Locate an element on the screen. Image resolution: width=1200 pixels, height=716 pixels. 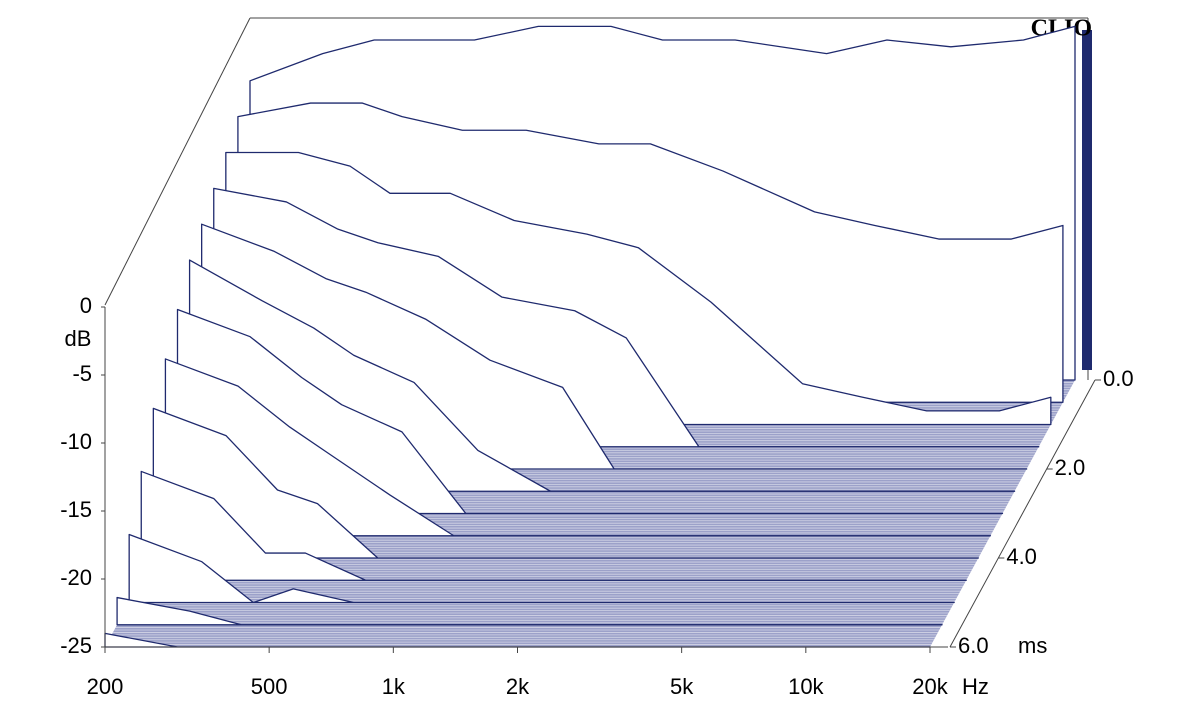
z-tick-label: 2.0 is located at coordinates (1070, 467).